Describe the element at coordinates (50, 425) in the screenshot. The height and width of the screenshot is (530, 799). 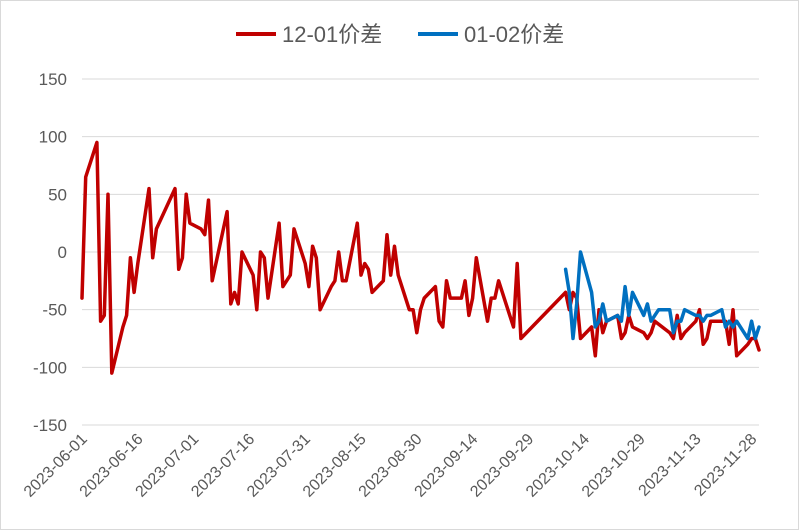
I see `y-tick-label: -150` at that location.